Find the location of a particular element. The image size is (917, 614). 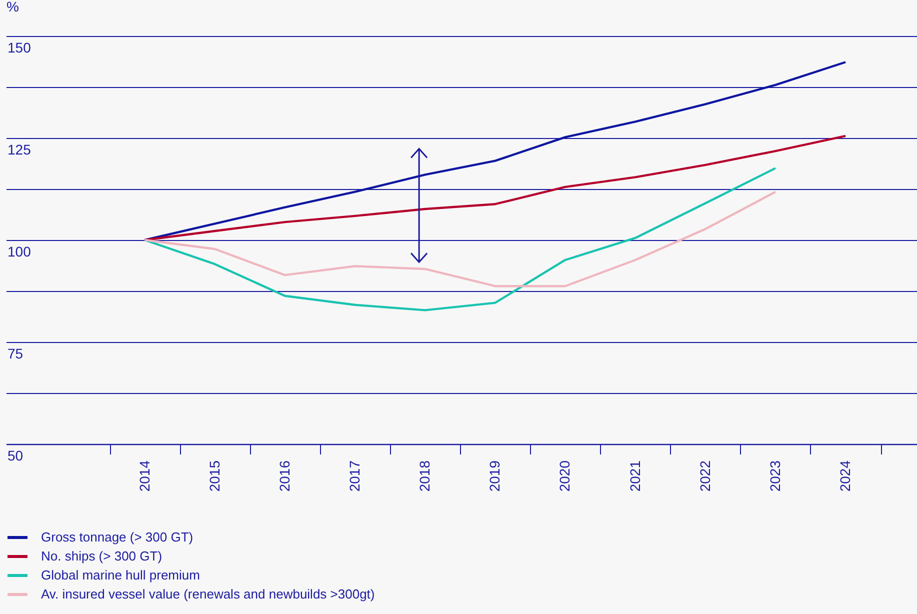

x-tick-label: 2019 is located at coordinates (494, 476).